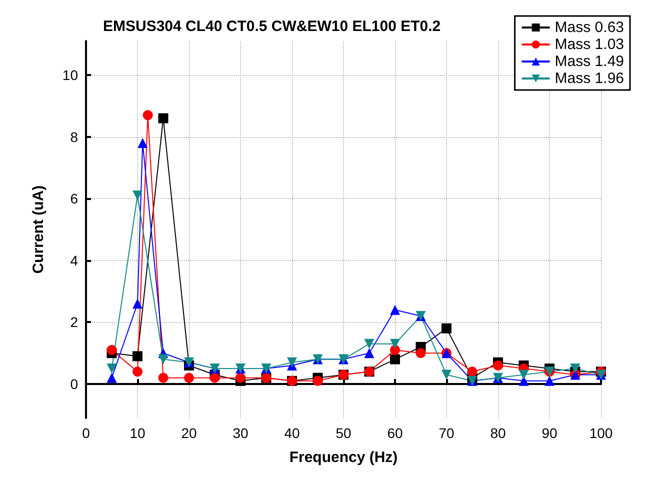 The height and width of the screenshot is (488, 647). I want to click on x-tick-label: 60, so click(395, 433).